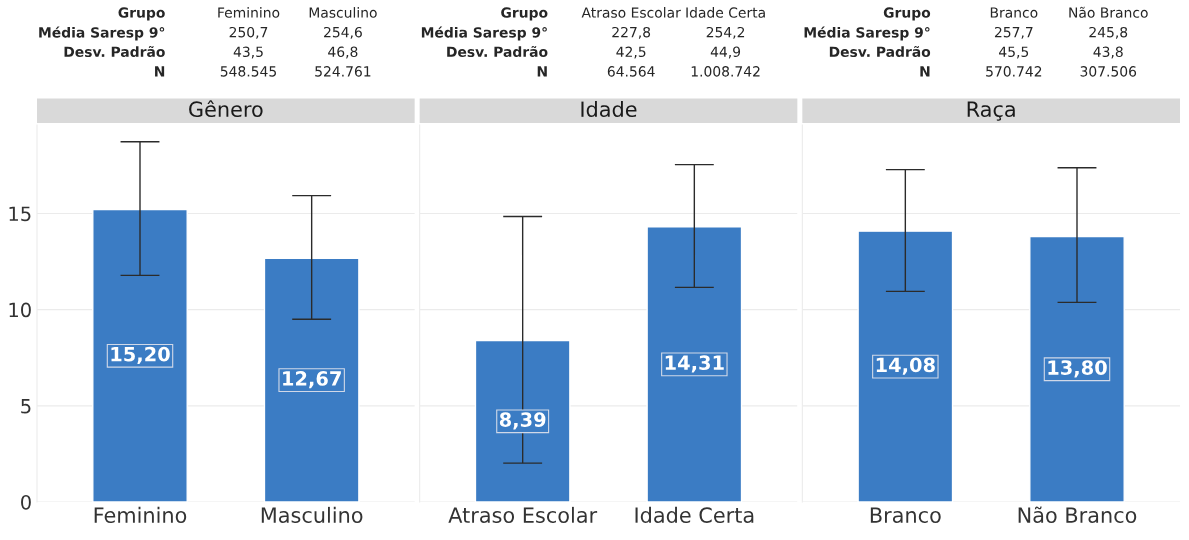 The width and height of the screenshot is (1189, 540). Describe the element at coordinates (1108, 12) in the screenshot. I see `text: Não Branco` at that location.